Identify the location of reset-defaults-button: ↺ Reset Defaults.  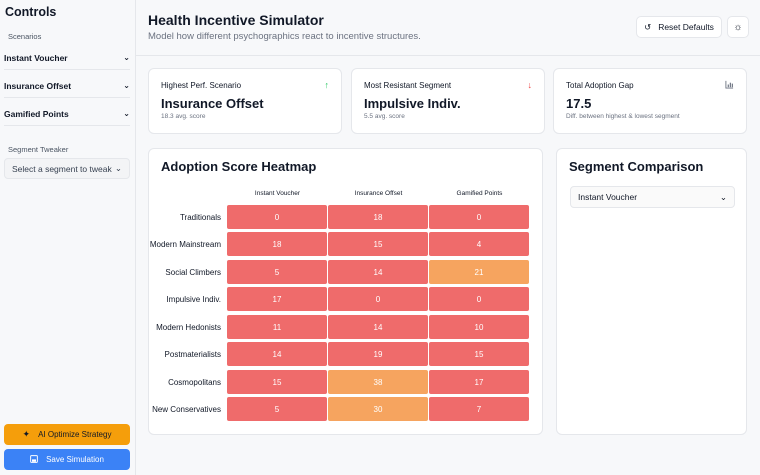
(679, 27).